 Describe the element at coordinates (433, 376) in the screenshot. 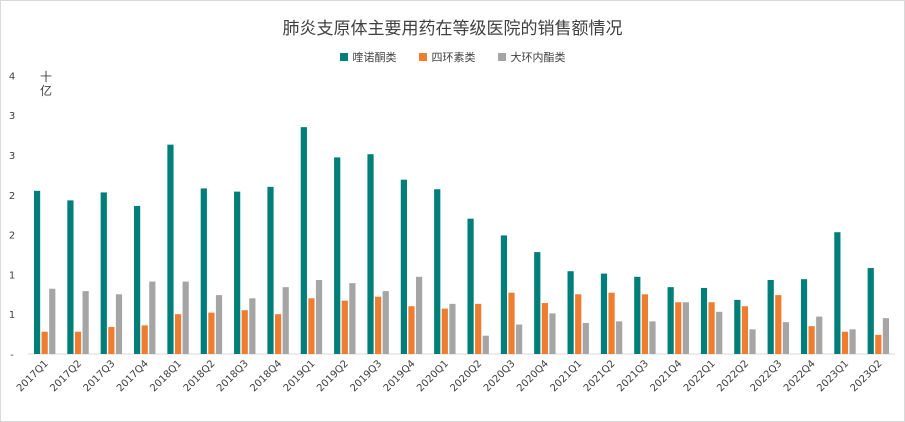

I see `x-tick-label: 2020Q1` at that location.